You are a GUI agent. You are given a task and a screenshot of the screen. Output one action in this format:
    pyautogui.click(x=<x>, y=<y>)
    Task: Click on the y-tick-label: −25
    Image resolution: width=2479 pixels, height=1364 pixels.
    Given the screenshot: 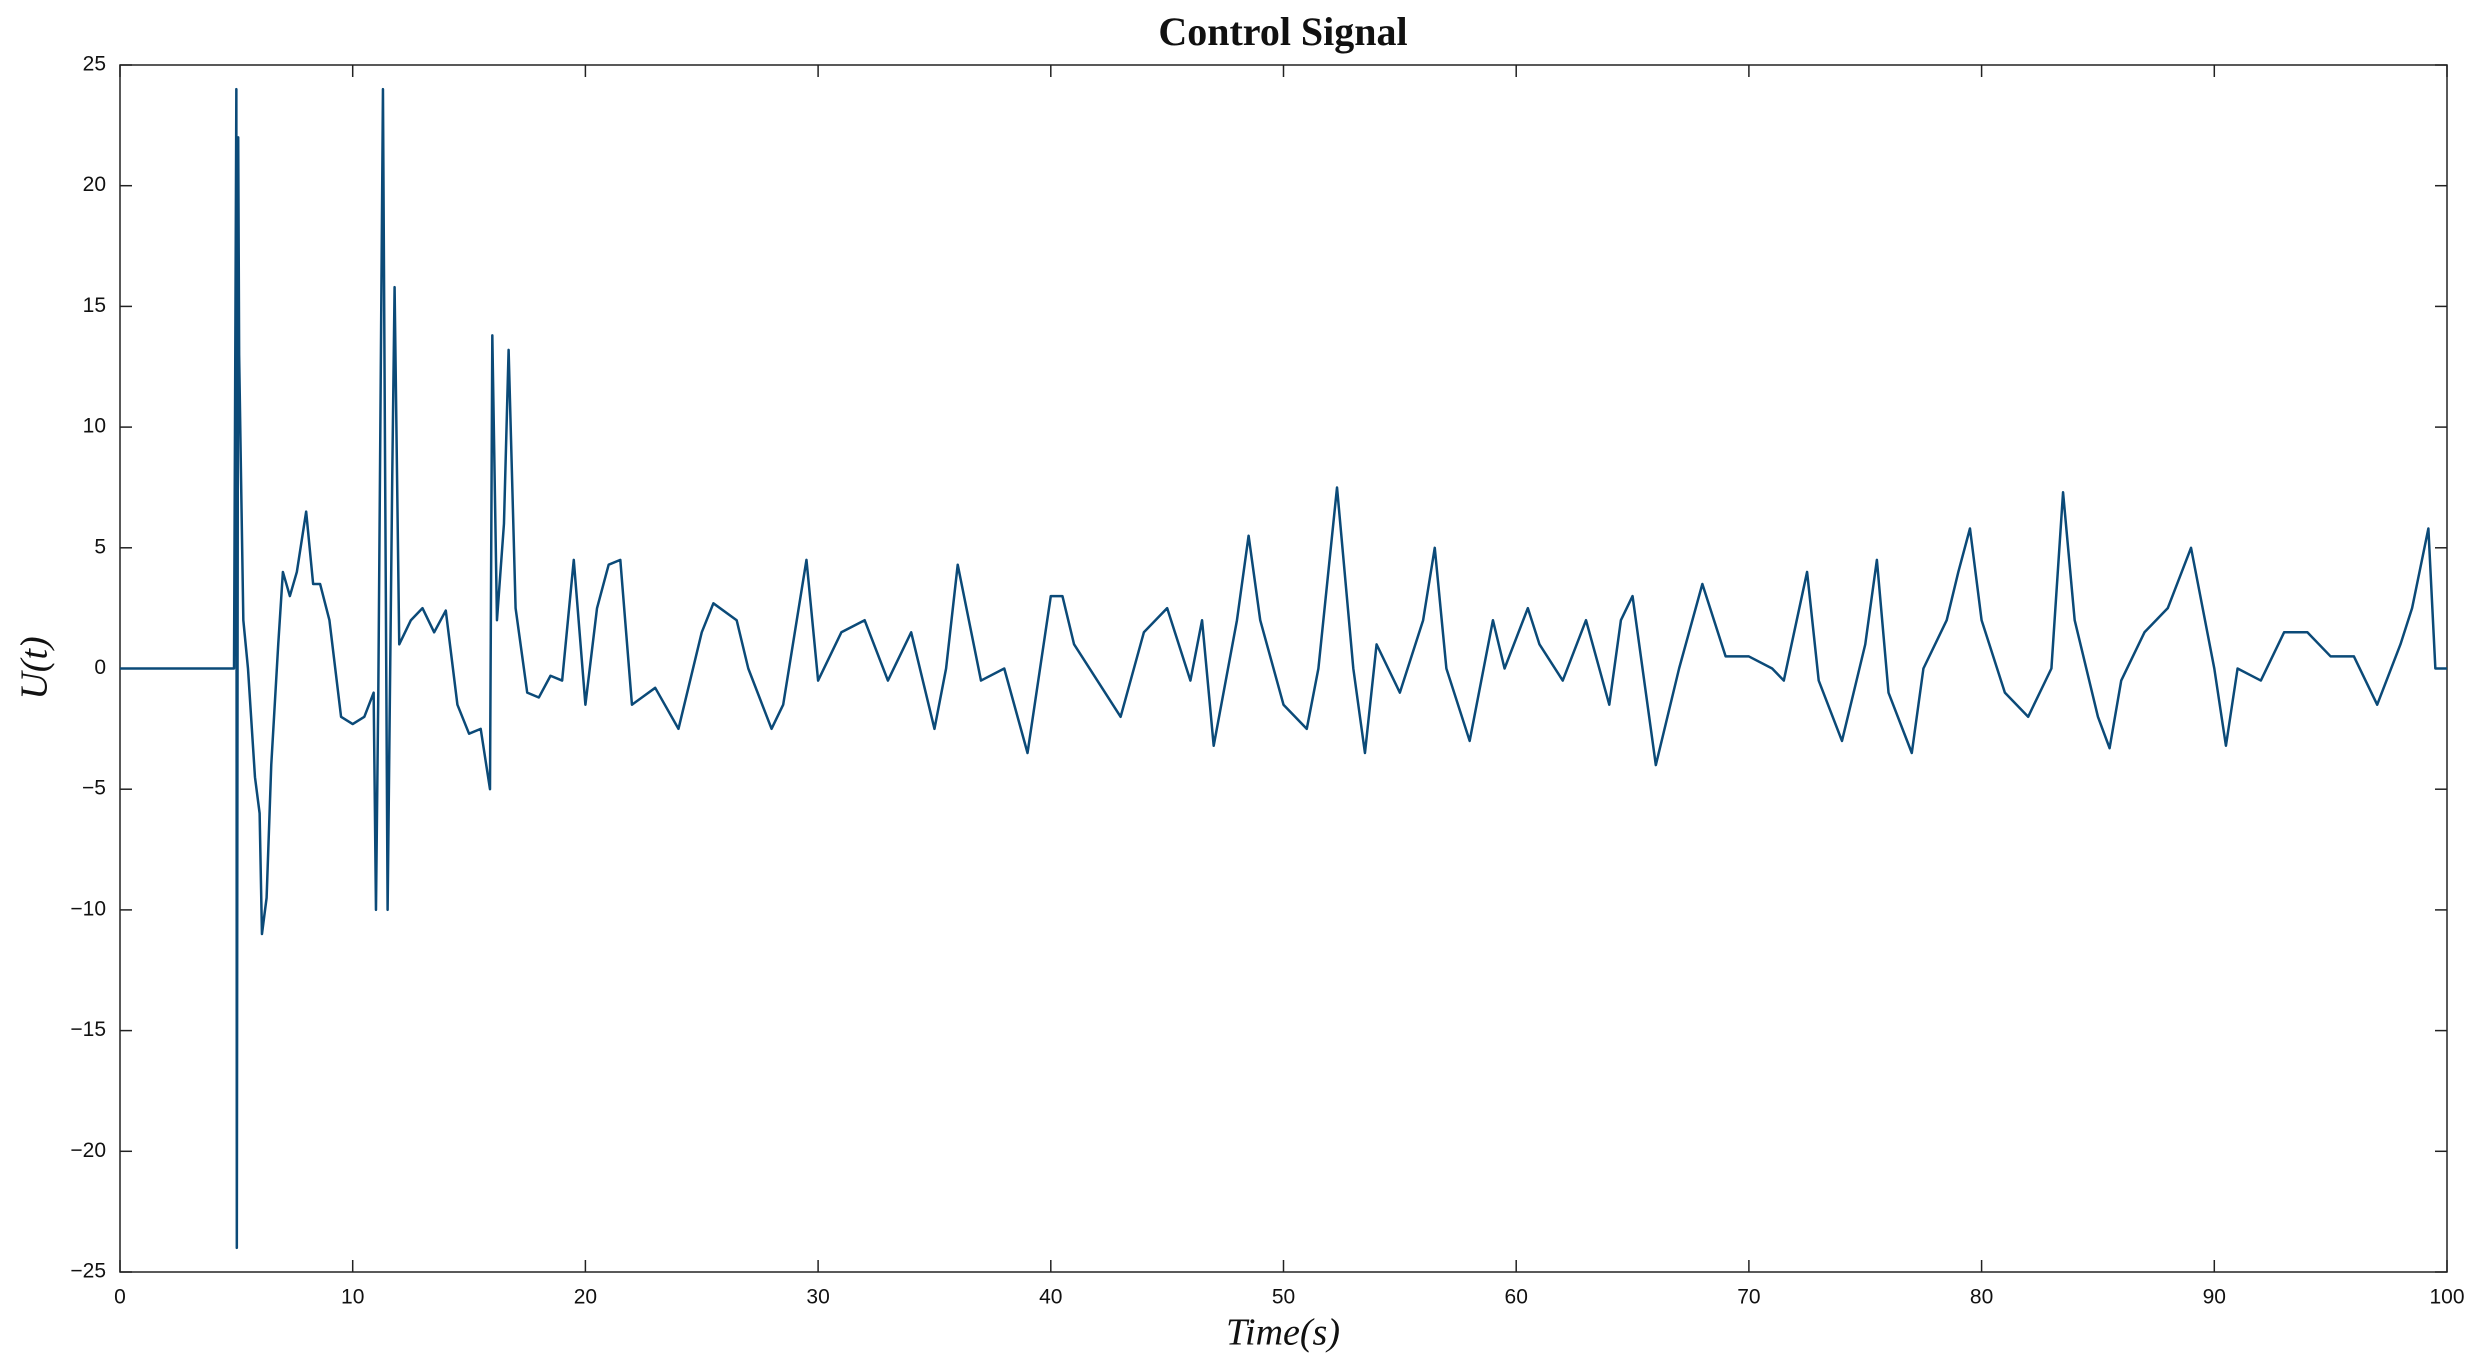 What is the action you would take?
    pyautogui.click(x=88, y=1271)
    